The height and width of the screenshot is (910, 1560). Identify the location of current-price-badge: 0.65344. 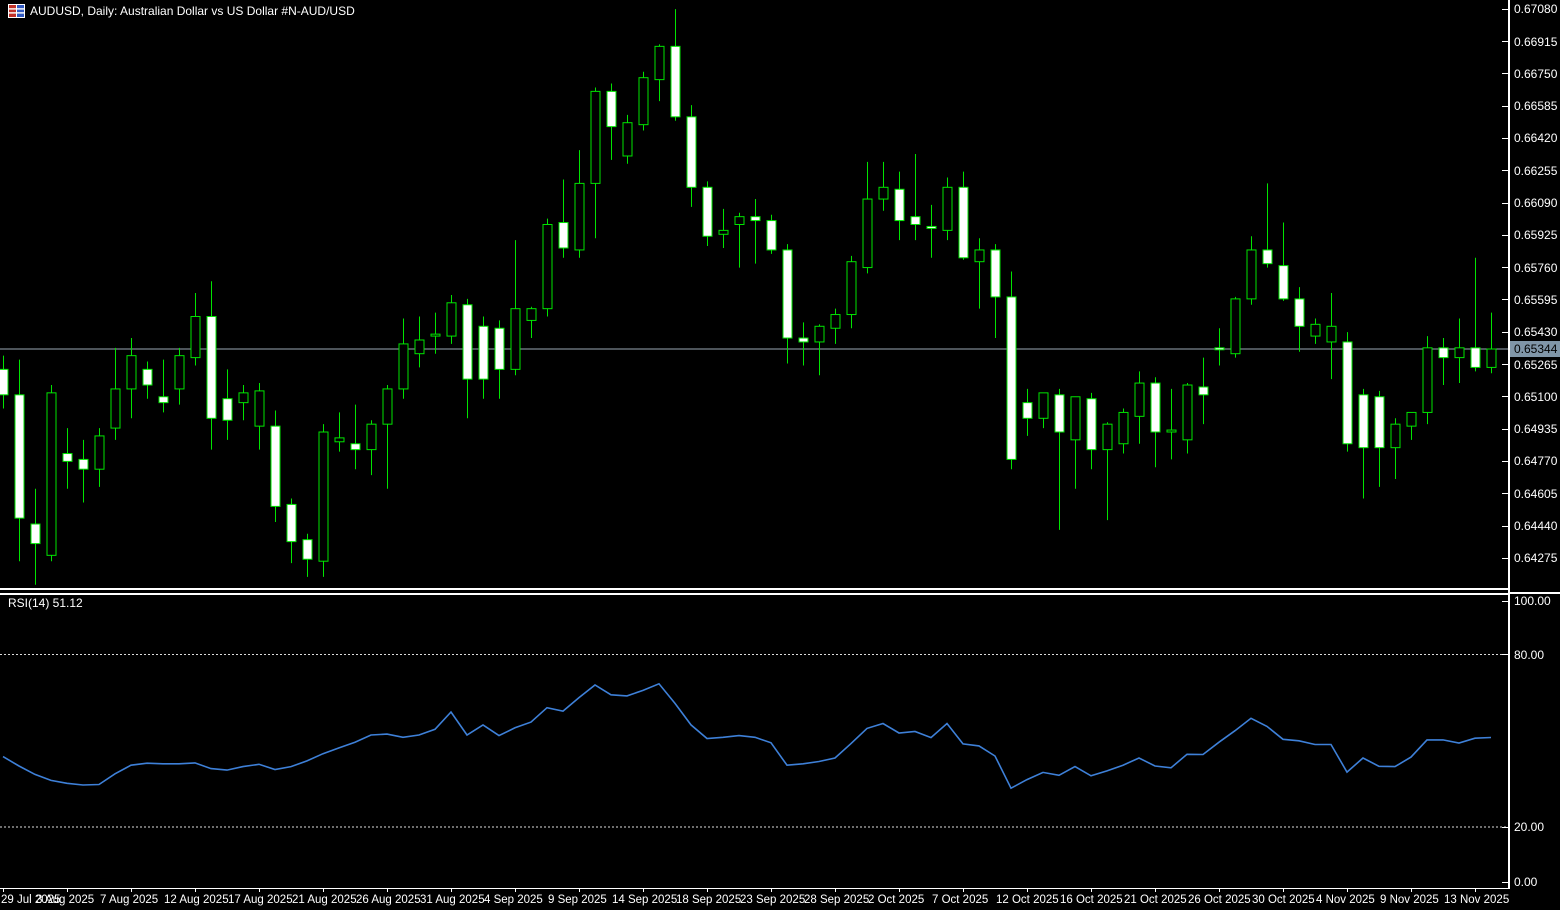
(1535, 349).